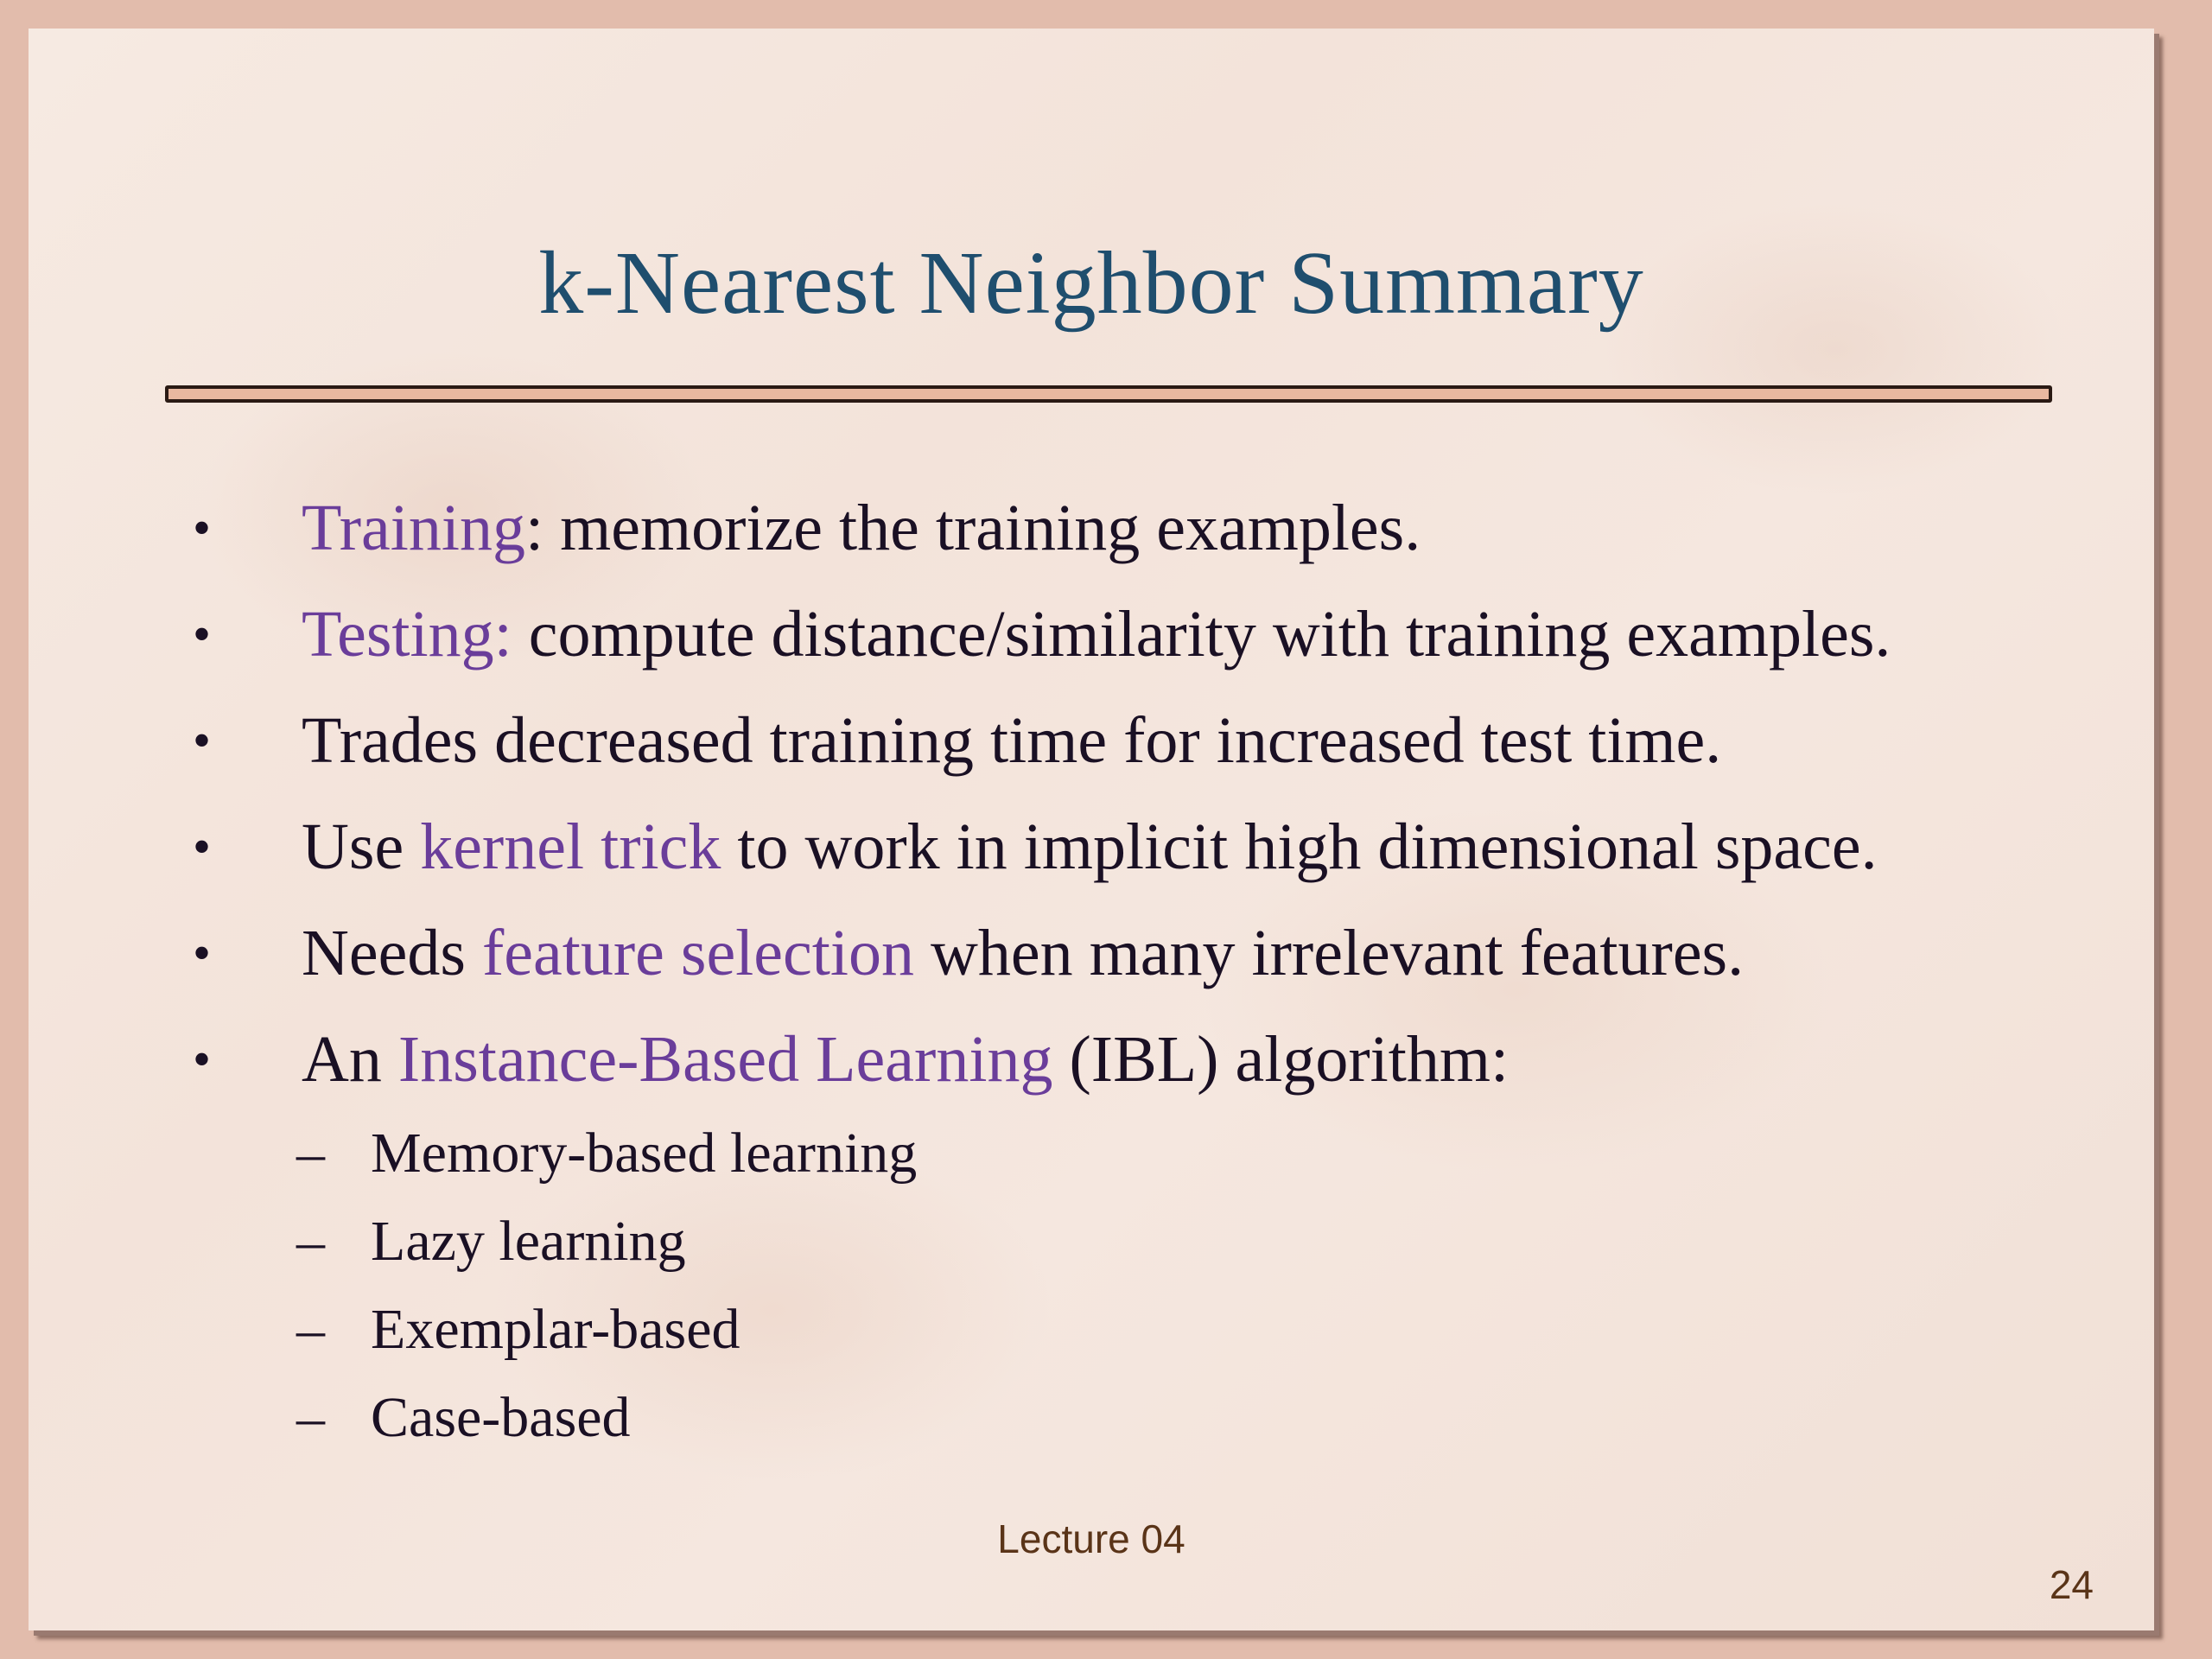  I want to click on sub-bullet-text: Case-based, so click(501, 1417).